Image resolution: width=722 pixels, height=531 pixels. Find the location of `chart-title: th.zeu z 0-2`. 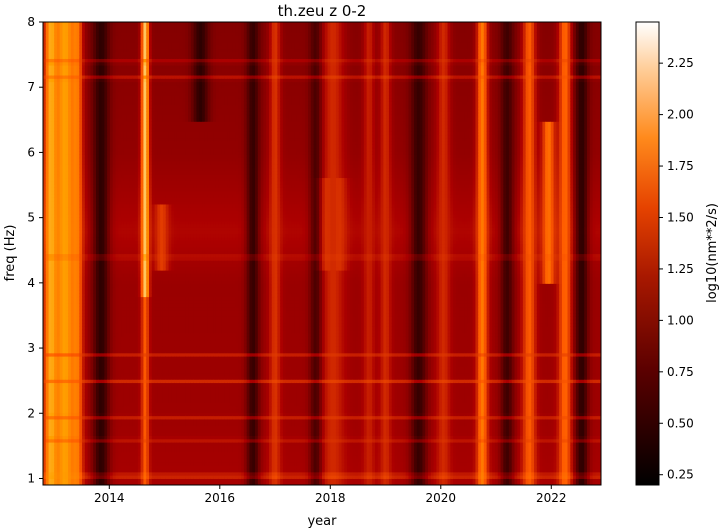

chart-title: th.zeu z 0-2 is located at coordinates (322, 11).